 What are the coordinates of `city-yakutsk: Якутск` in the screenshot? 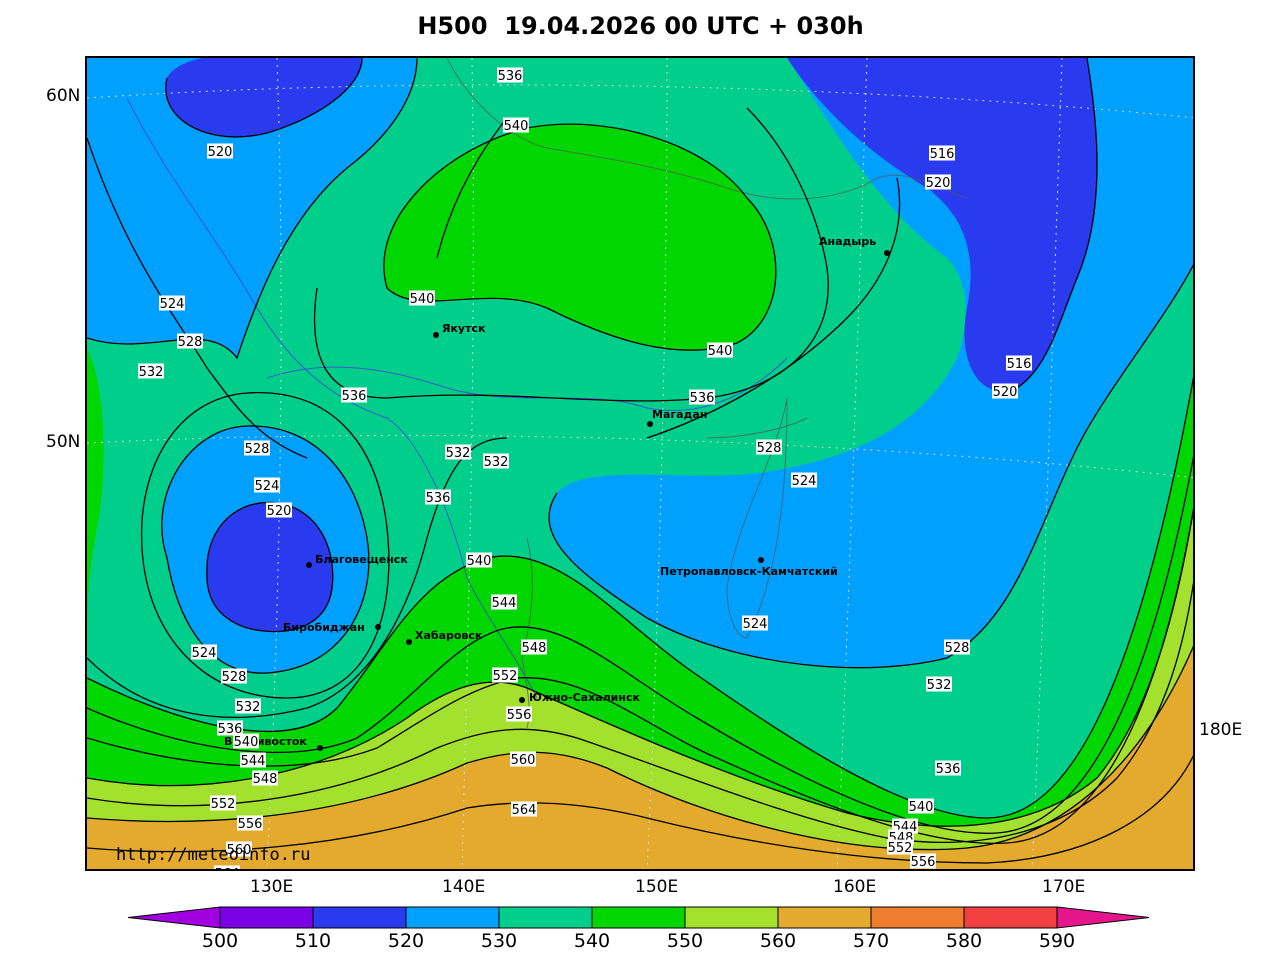 It's located at (464, 328).